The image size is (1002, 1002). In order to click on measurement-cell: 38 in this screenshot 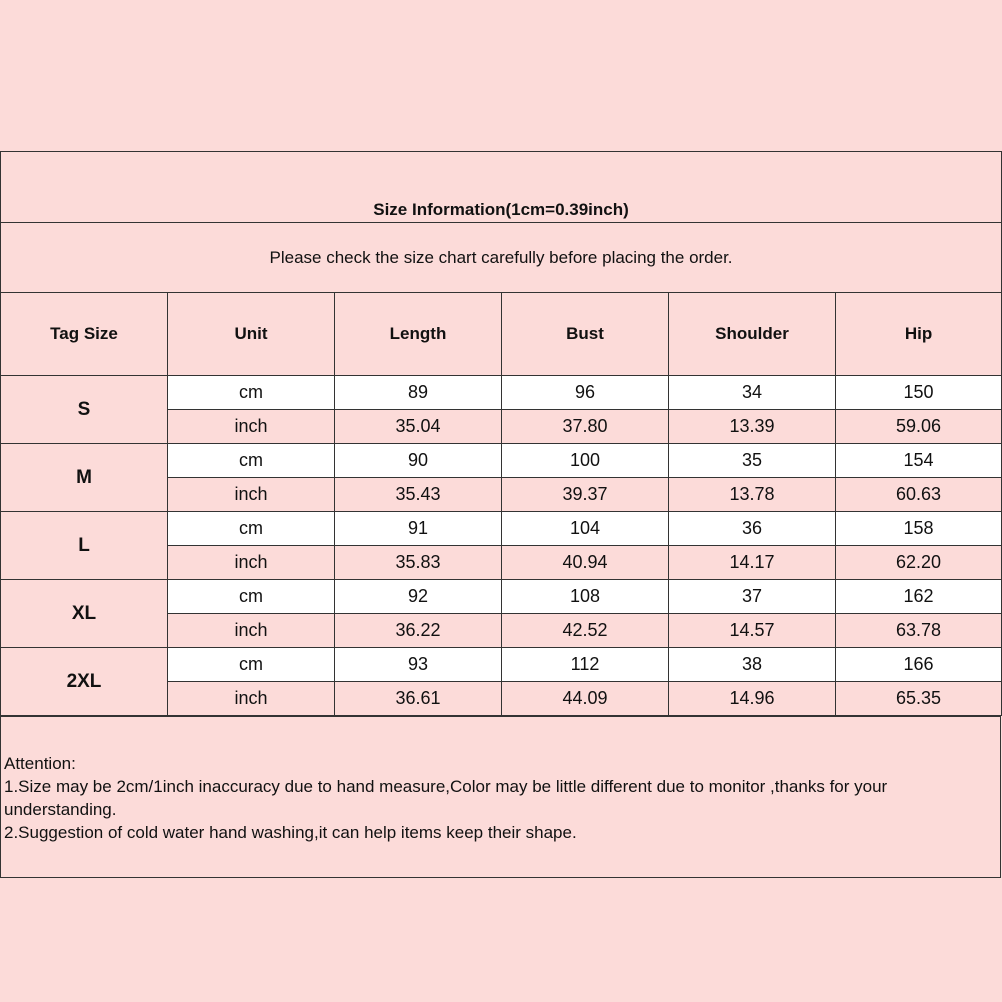, I will do `click(752, 664)`.